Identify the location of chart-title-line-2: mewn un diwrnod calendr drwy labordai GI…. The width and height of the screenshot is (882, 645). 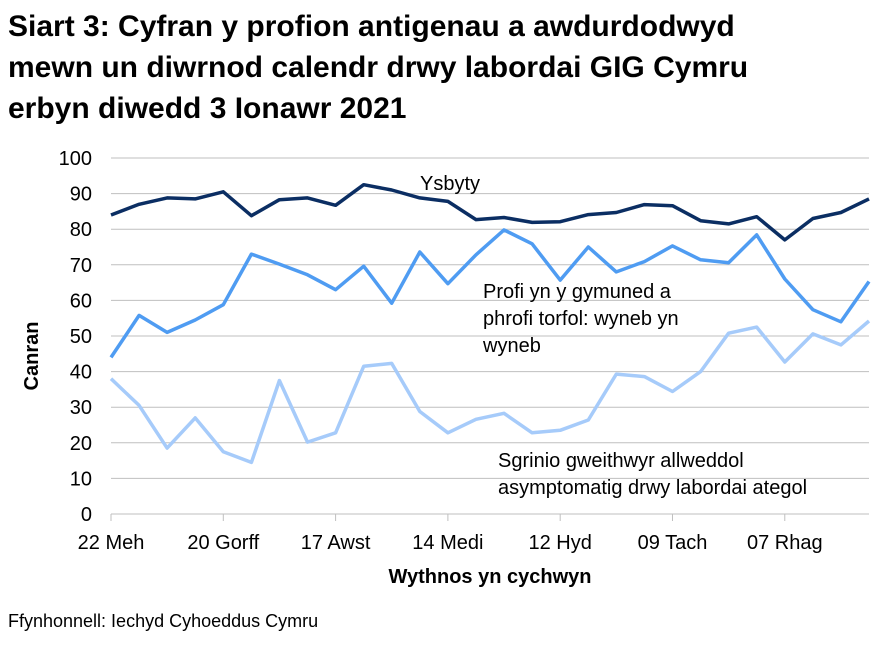
(378, 67).